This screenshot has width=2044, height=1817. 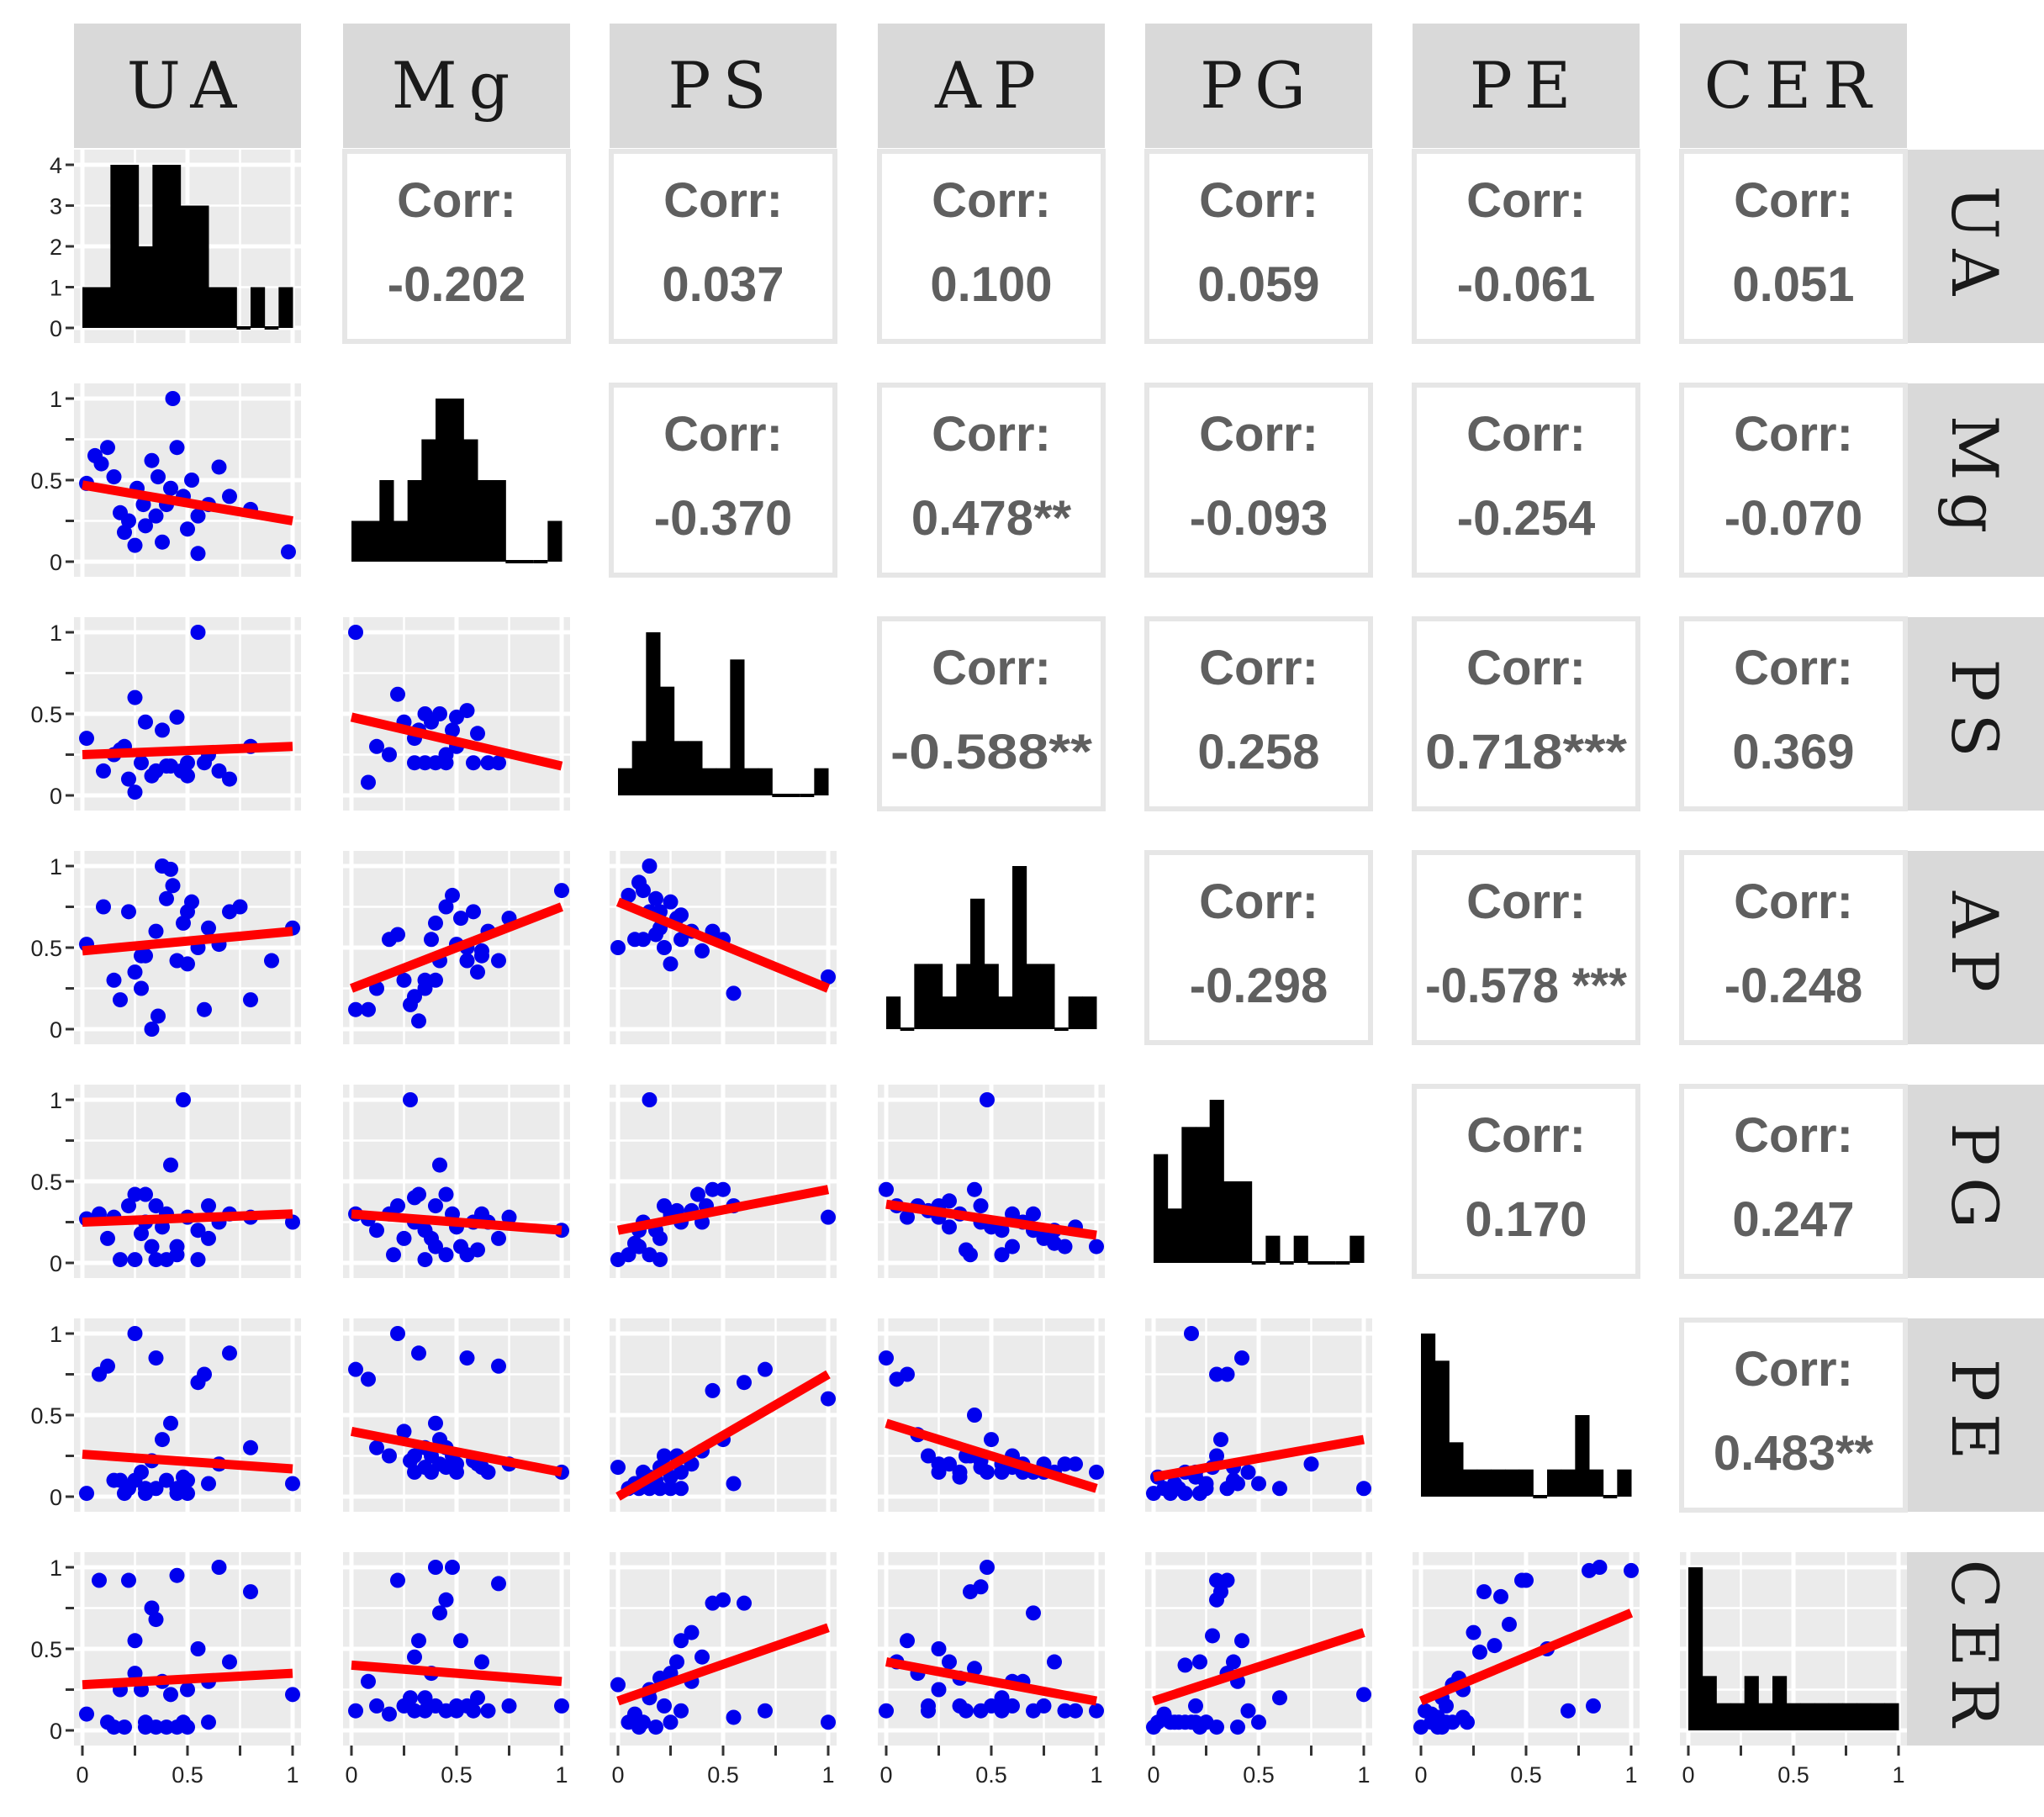 What do you see at coordinates (1258, 752) in the screenshot?
I see `corr-value: 0.258` at bounding box center [1258, 752].